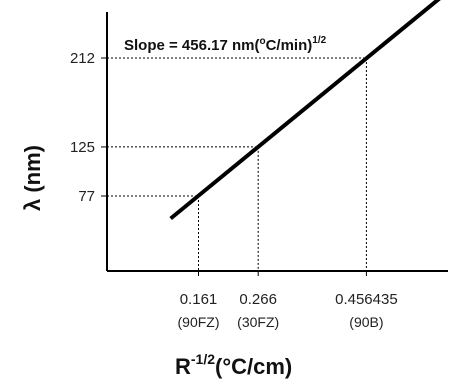  I want to click on x-tick-label: 0.161, so click(199, 299).